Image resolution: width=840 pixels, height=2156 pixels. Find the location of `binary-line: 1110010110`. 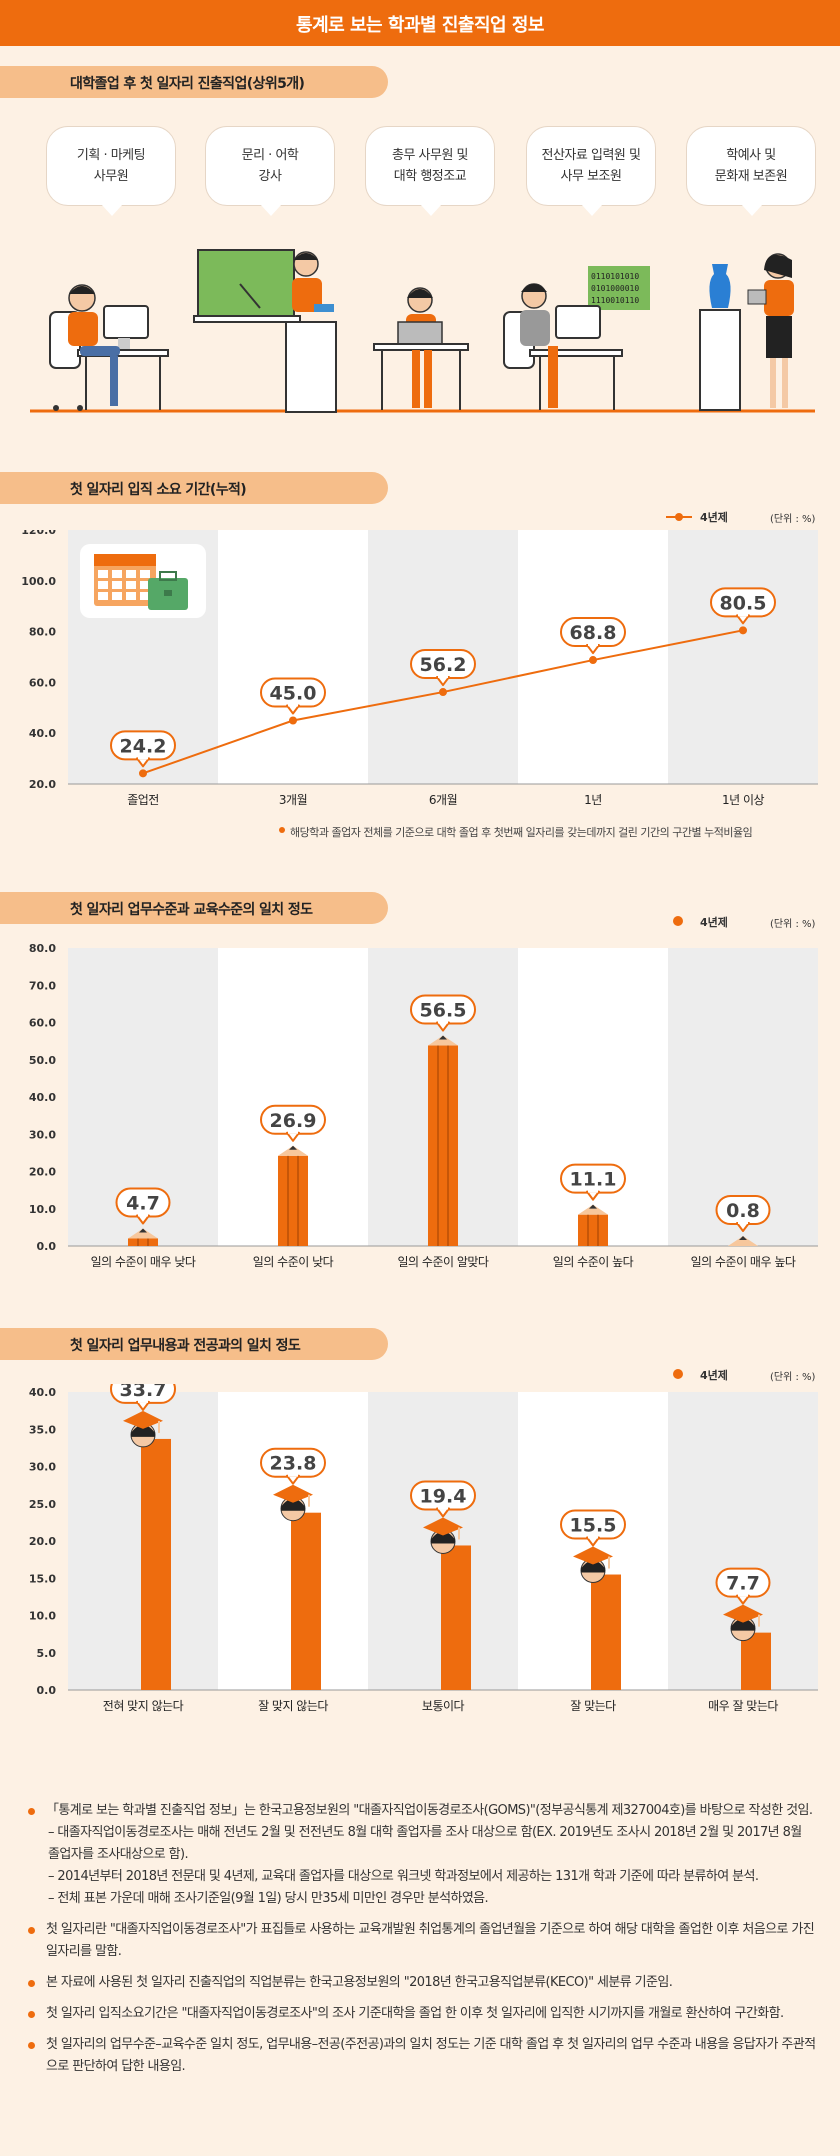

binary-line: 1110010110 is located at coordinates (615, 300).